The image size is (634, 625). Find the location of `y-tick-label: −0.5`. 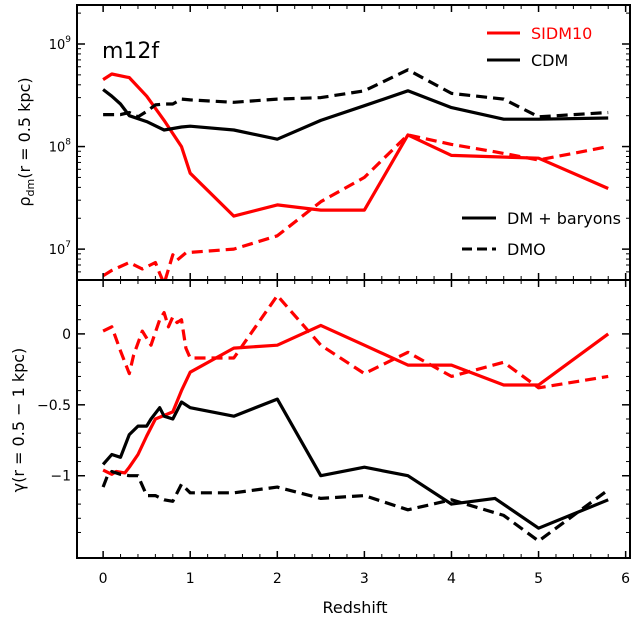

y-tick-label: −0.5 is located at coordinates (54, 406).